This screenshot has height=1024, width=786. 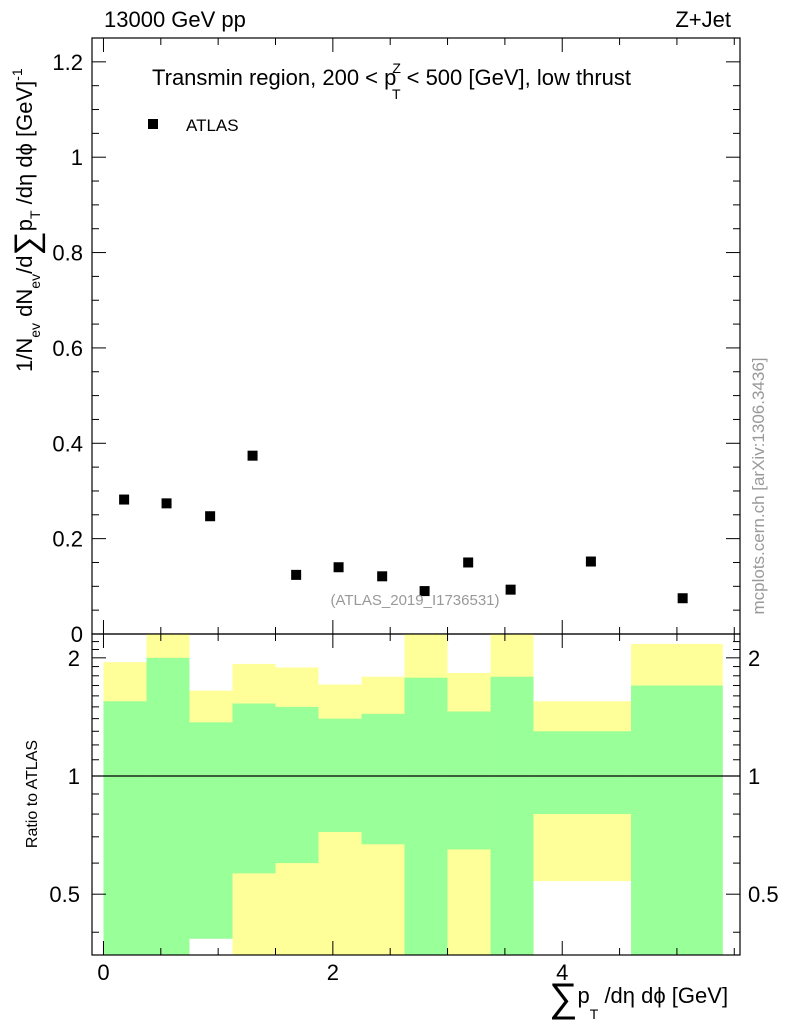 What do you see at coordinates (703, 19) in the screenshot?
I see `header-right-label: Z+Jet` at bounding box center [703, 19].